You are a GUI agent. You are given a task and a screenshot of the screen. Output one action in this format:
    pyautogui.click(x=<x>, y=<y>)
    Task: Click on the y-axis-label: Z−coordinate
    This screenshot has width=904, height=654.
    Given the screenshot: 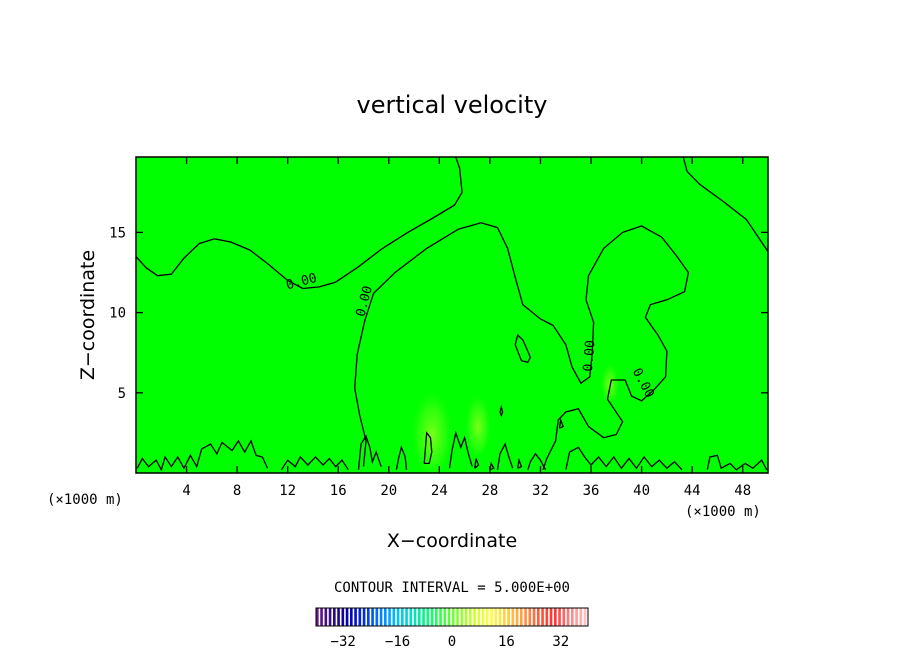 What is the action you would take?
    pyautogui.click(x=88, y=315)
    